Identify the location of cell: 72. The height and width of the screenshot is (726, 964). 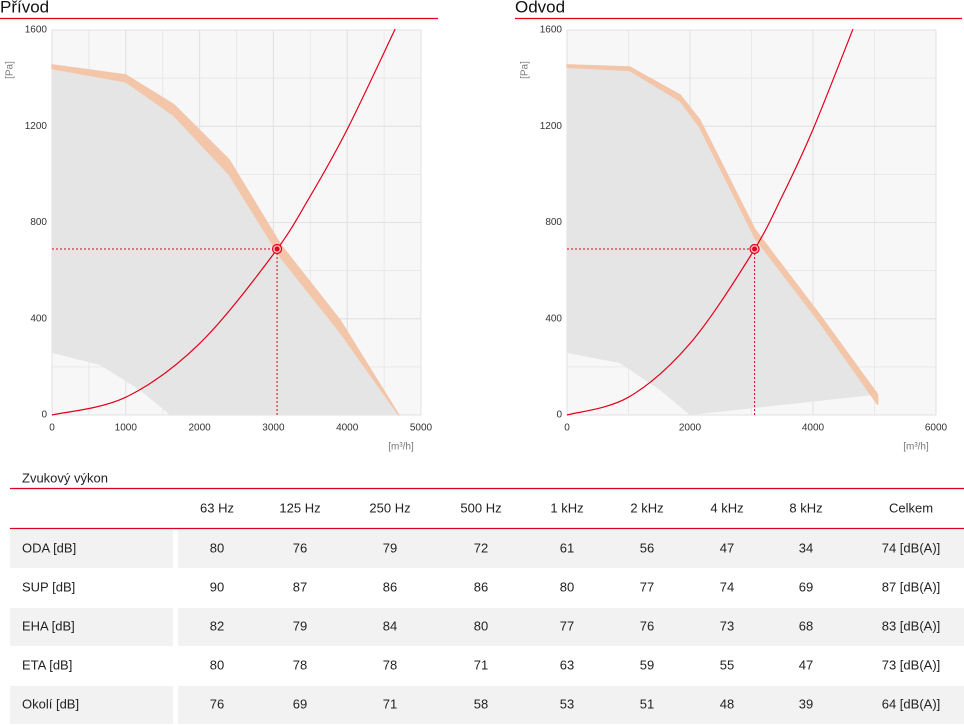
(481, 547).